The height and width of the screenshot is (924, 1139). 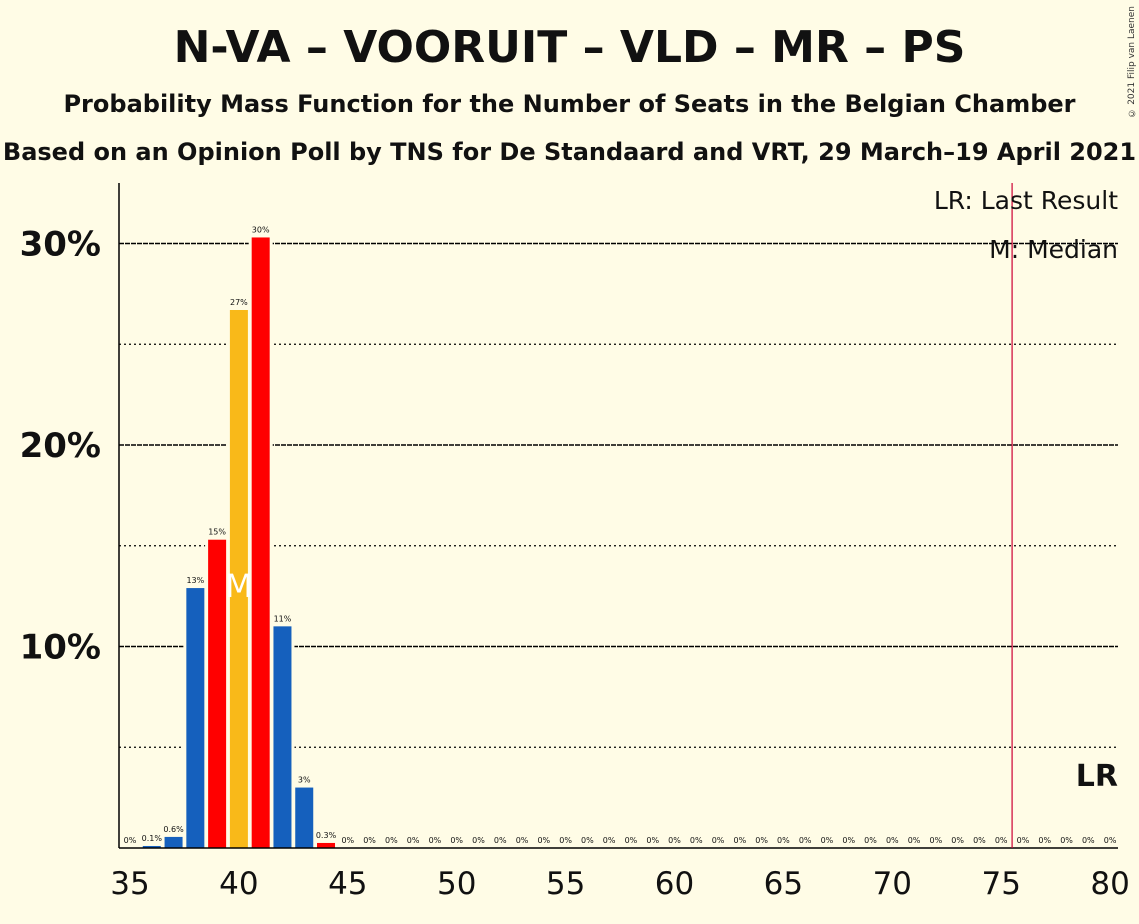 I want to click on x-tick-label: 55, so click(x=565, y=884).